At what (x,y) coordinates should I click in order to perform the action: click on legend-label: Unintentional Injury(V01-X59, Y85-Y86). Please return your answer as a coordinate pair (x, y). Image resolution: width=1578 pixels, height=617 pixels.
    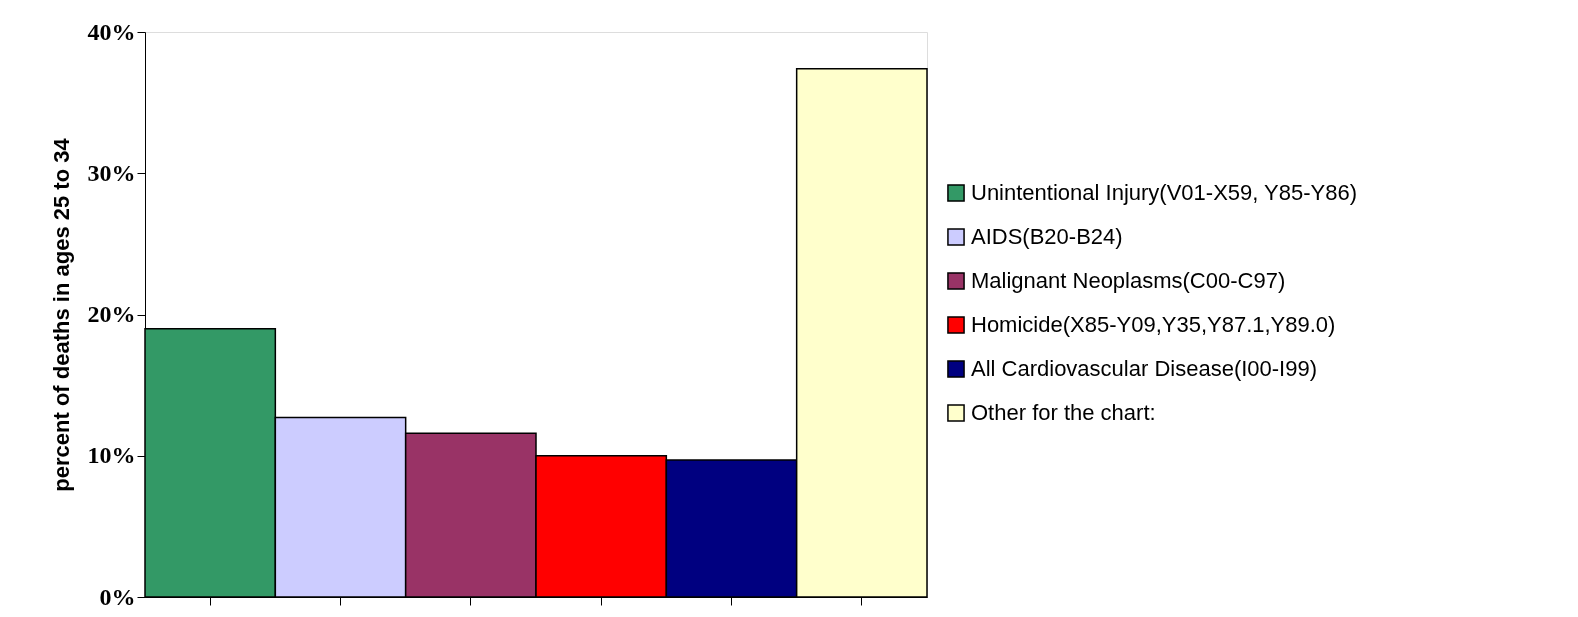
    Looking at the image, I should click on (1164, 192).